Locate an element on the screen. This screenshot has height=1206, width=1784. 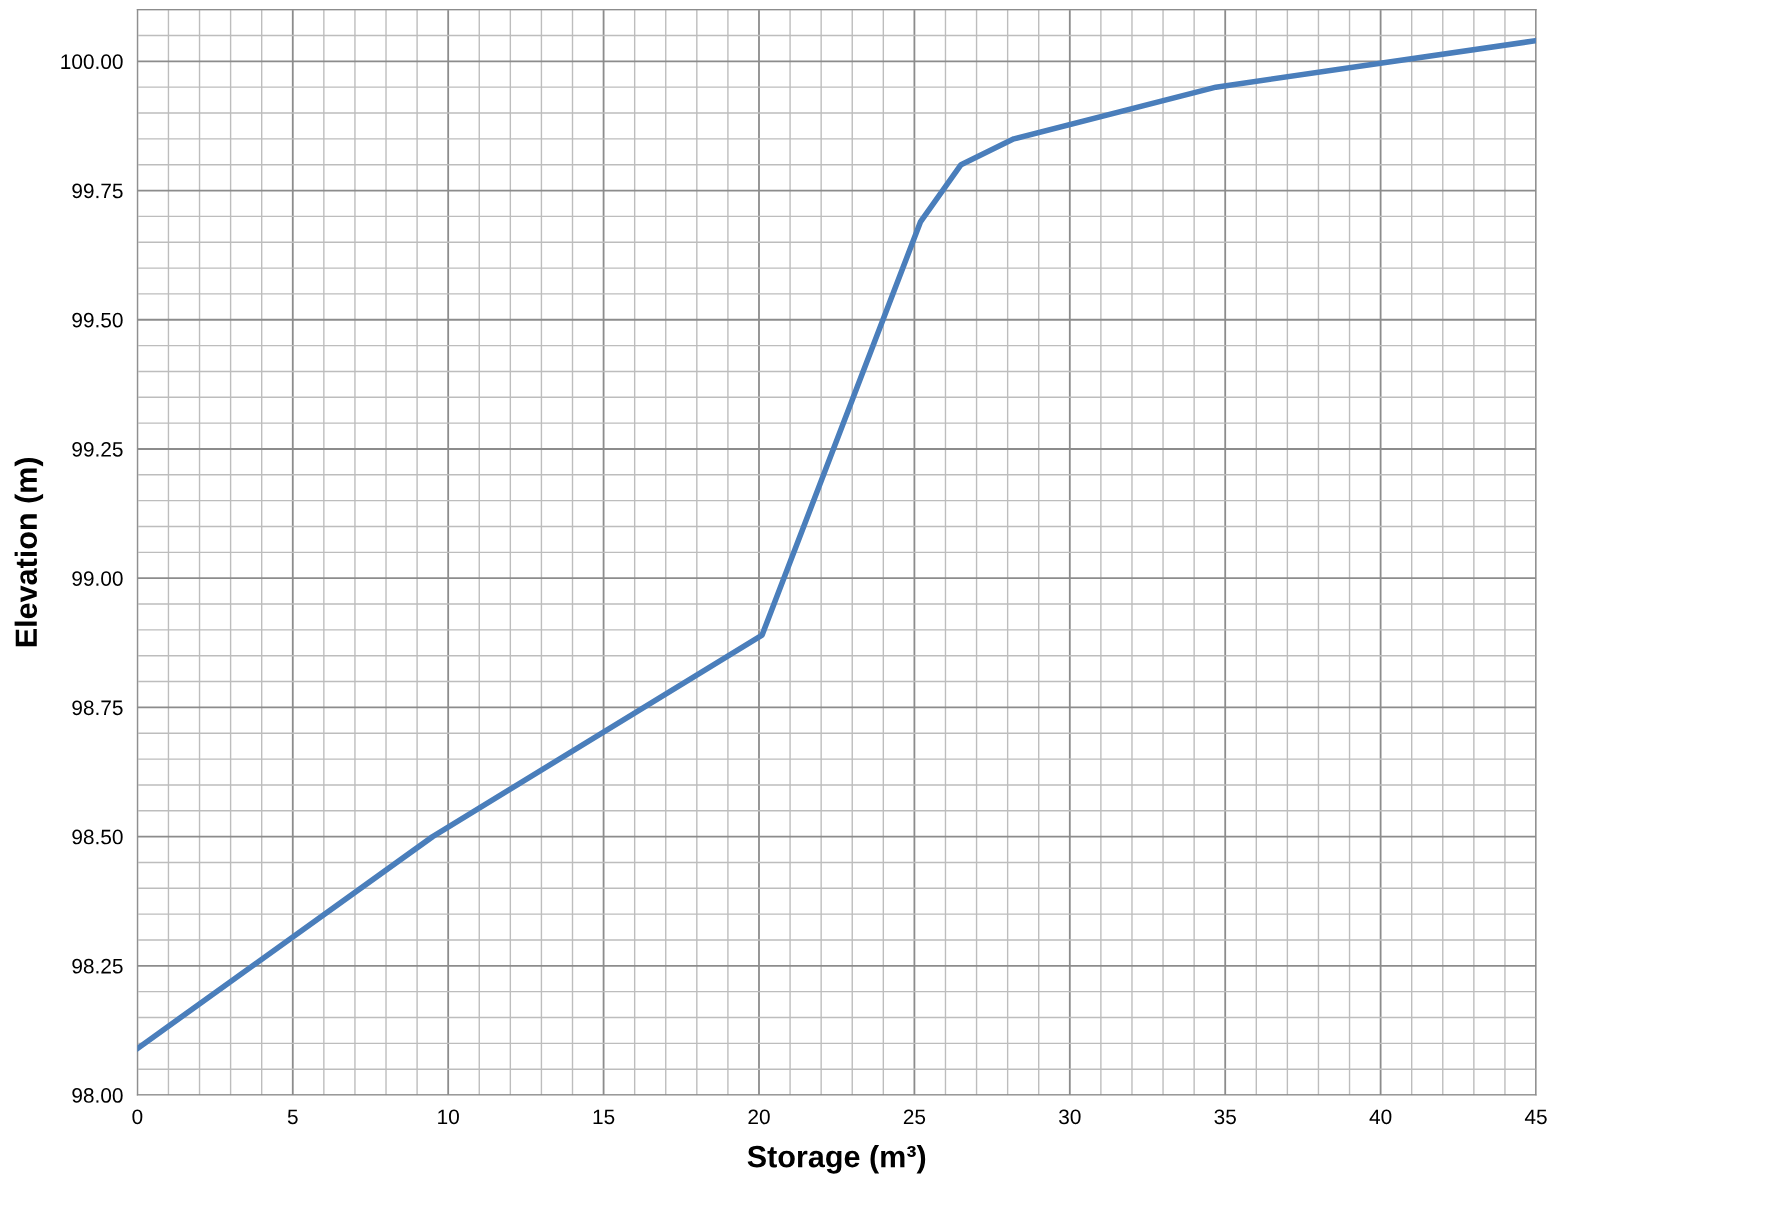
x-tick-label: 35 is located at coordinates (1225, 1117).